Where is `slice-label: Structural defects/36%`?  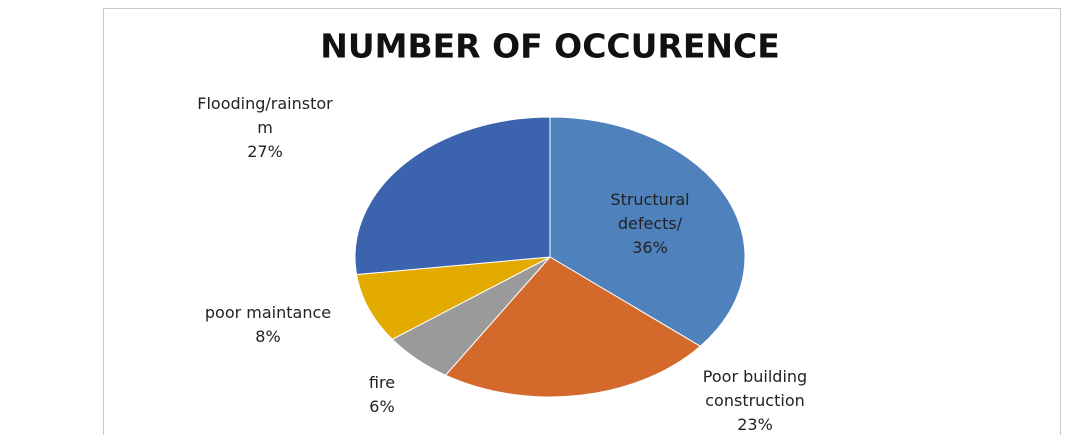
slice-label: Structural defects/36% is located at coordinates (650, 224).